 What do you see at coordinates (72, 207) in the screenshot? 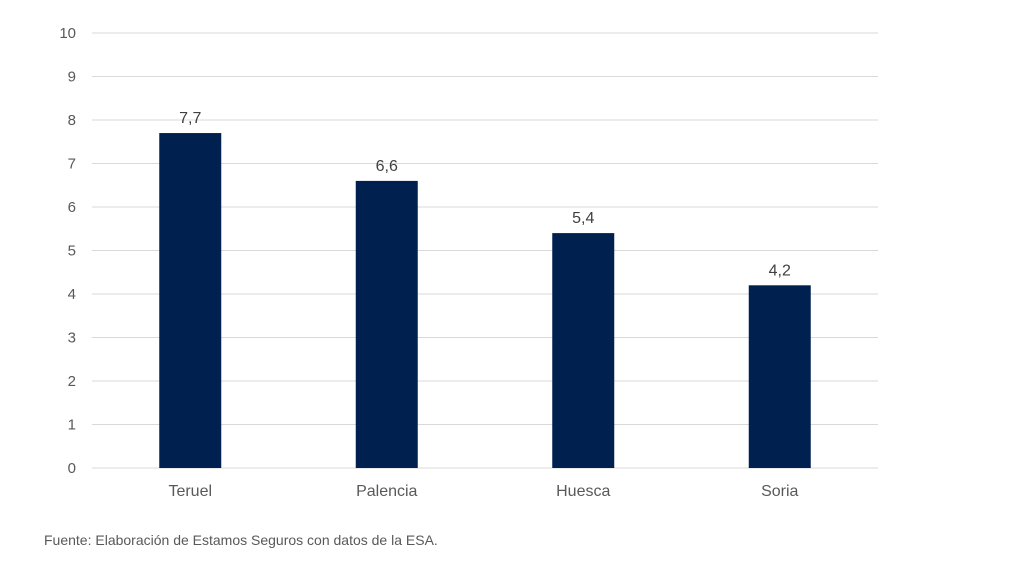
I see `y-tick-label: 6` at bounding box center [72, 207].